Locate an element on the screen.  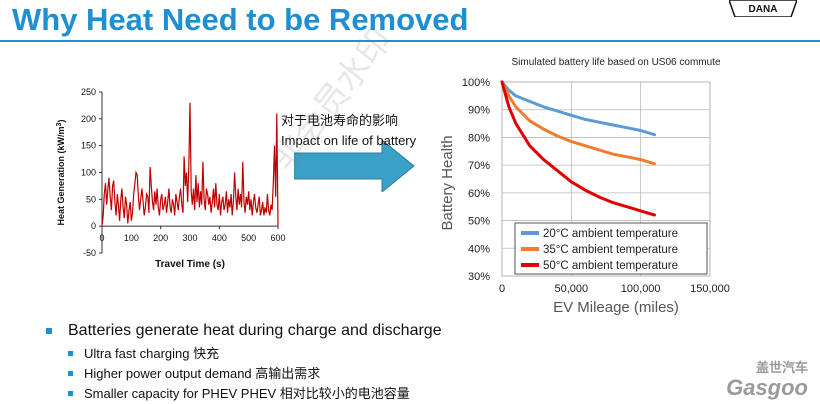
heat-x-tick-label: 200 is located at coordinates (160, 238).